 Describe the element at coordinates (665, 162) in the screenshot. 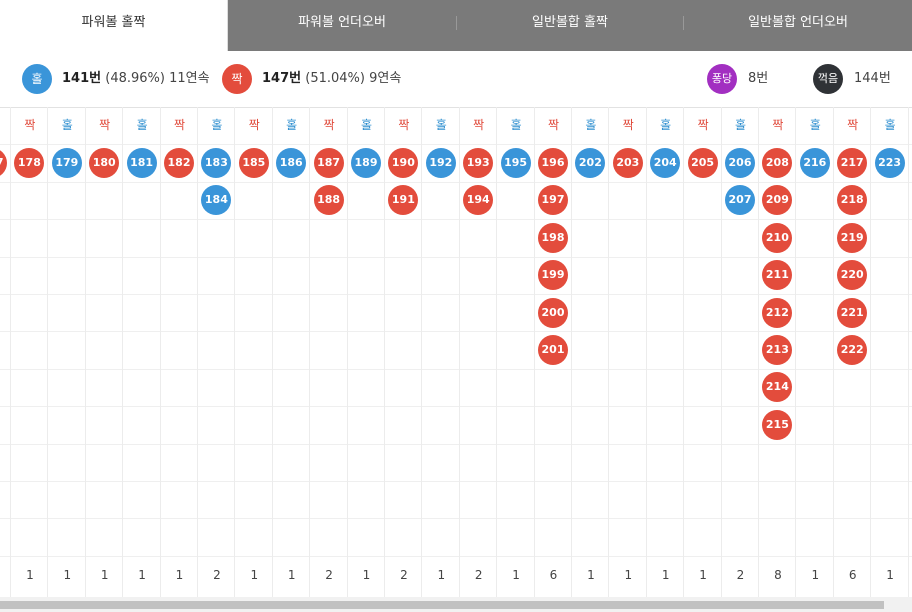

I see `odd-result-ball: 204` at that location.